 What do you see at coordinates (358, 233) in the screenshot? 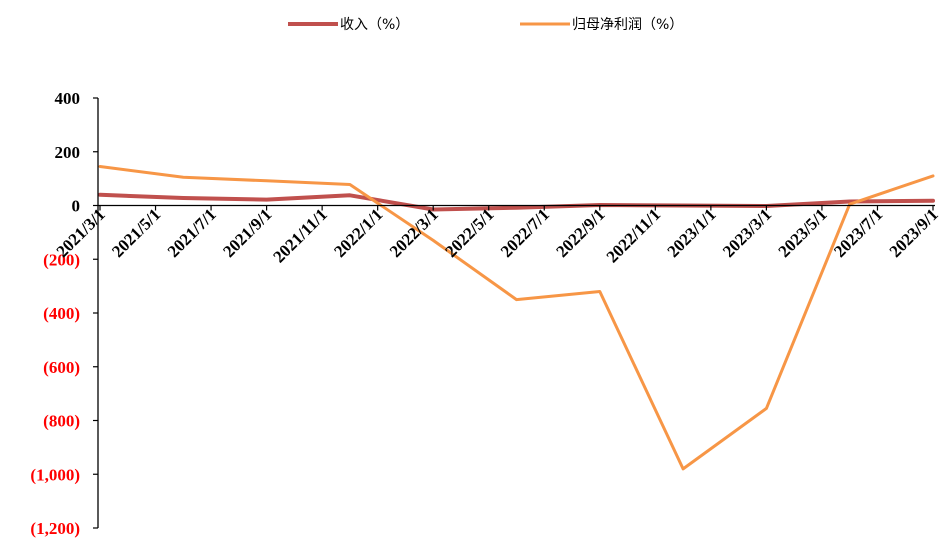
I see `x-tick-label: 2022/1/1` at bounding box center [358, 233].